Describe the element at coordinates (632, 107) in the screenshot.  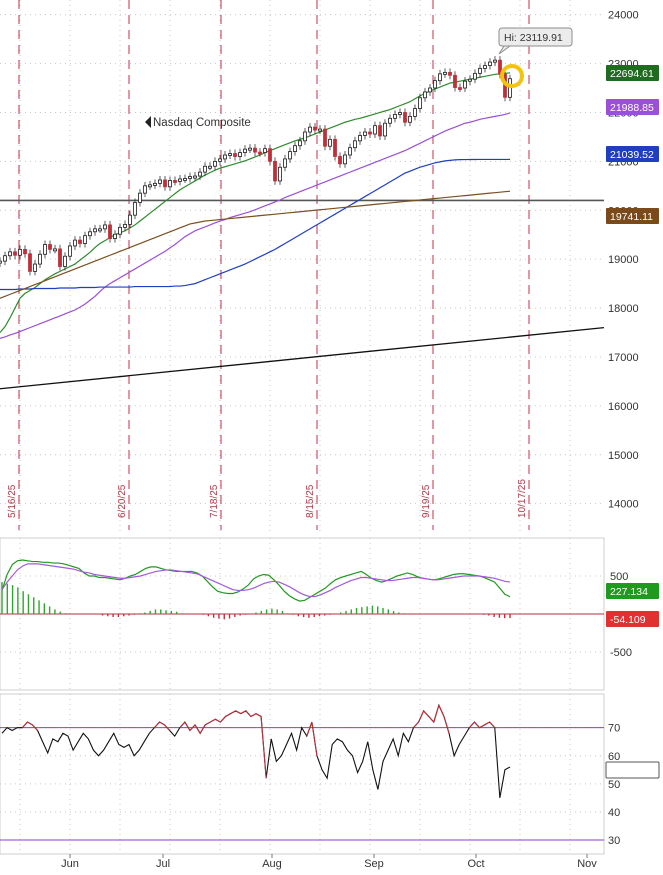
I see `value-badge-purple: 21988.85` at that location.